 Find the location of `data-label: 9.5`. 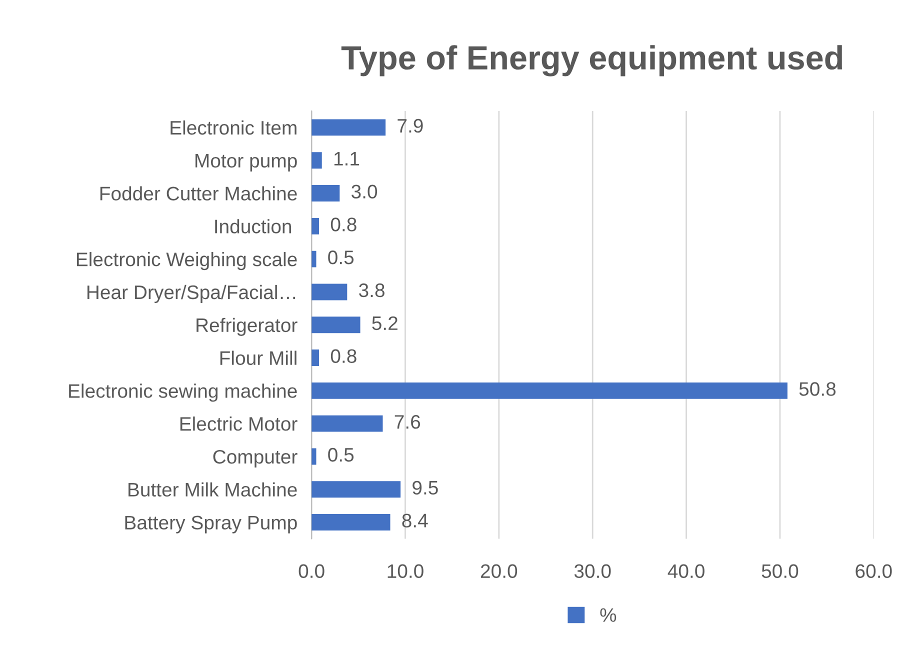

data-label: 9.5 is located at coordinates (425, 487).